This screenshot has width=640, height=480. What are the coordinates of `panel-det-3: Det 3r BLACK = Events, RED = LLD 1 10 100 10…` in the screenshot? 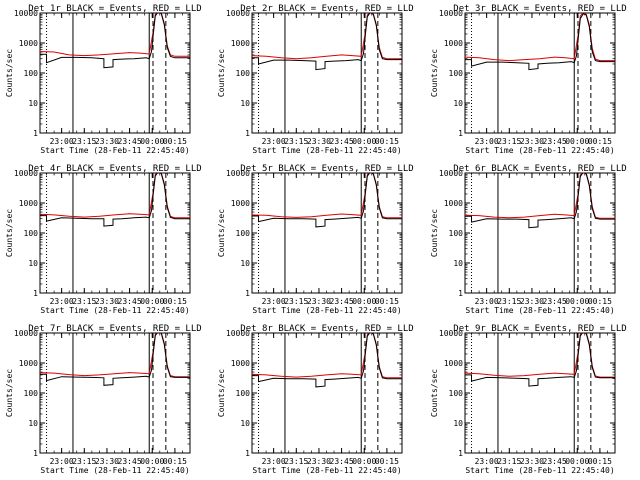 It's located at (528, 79).